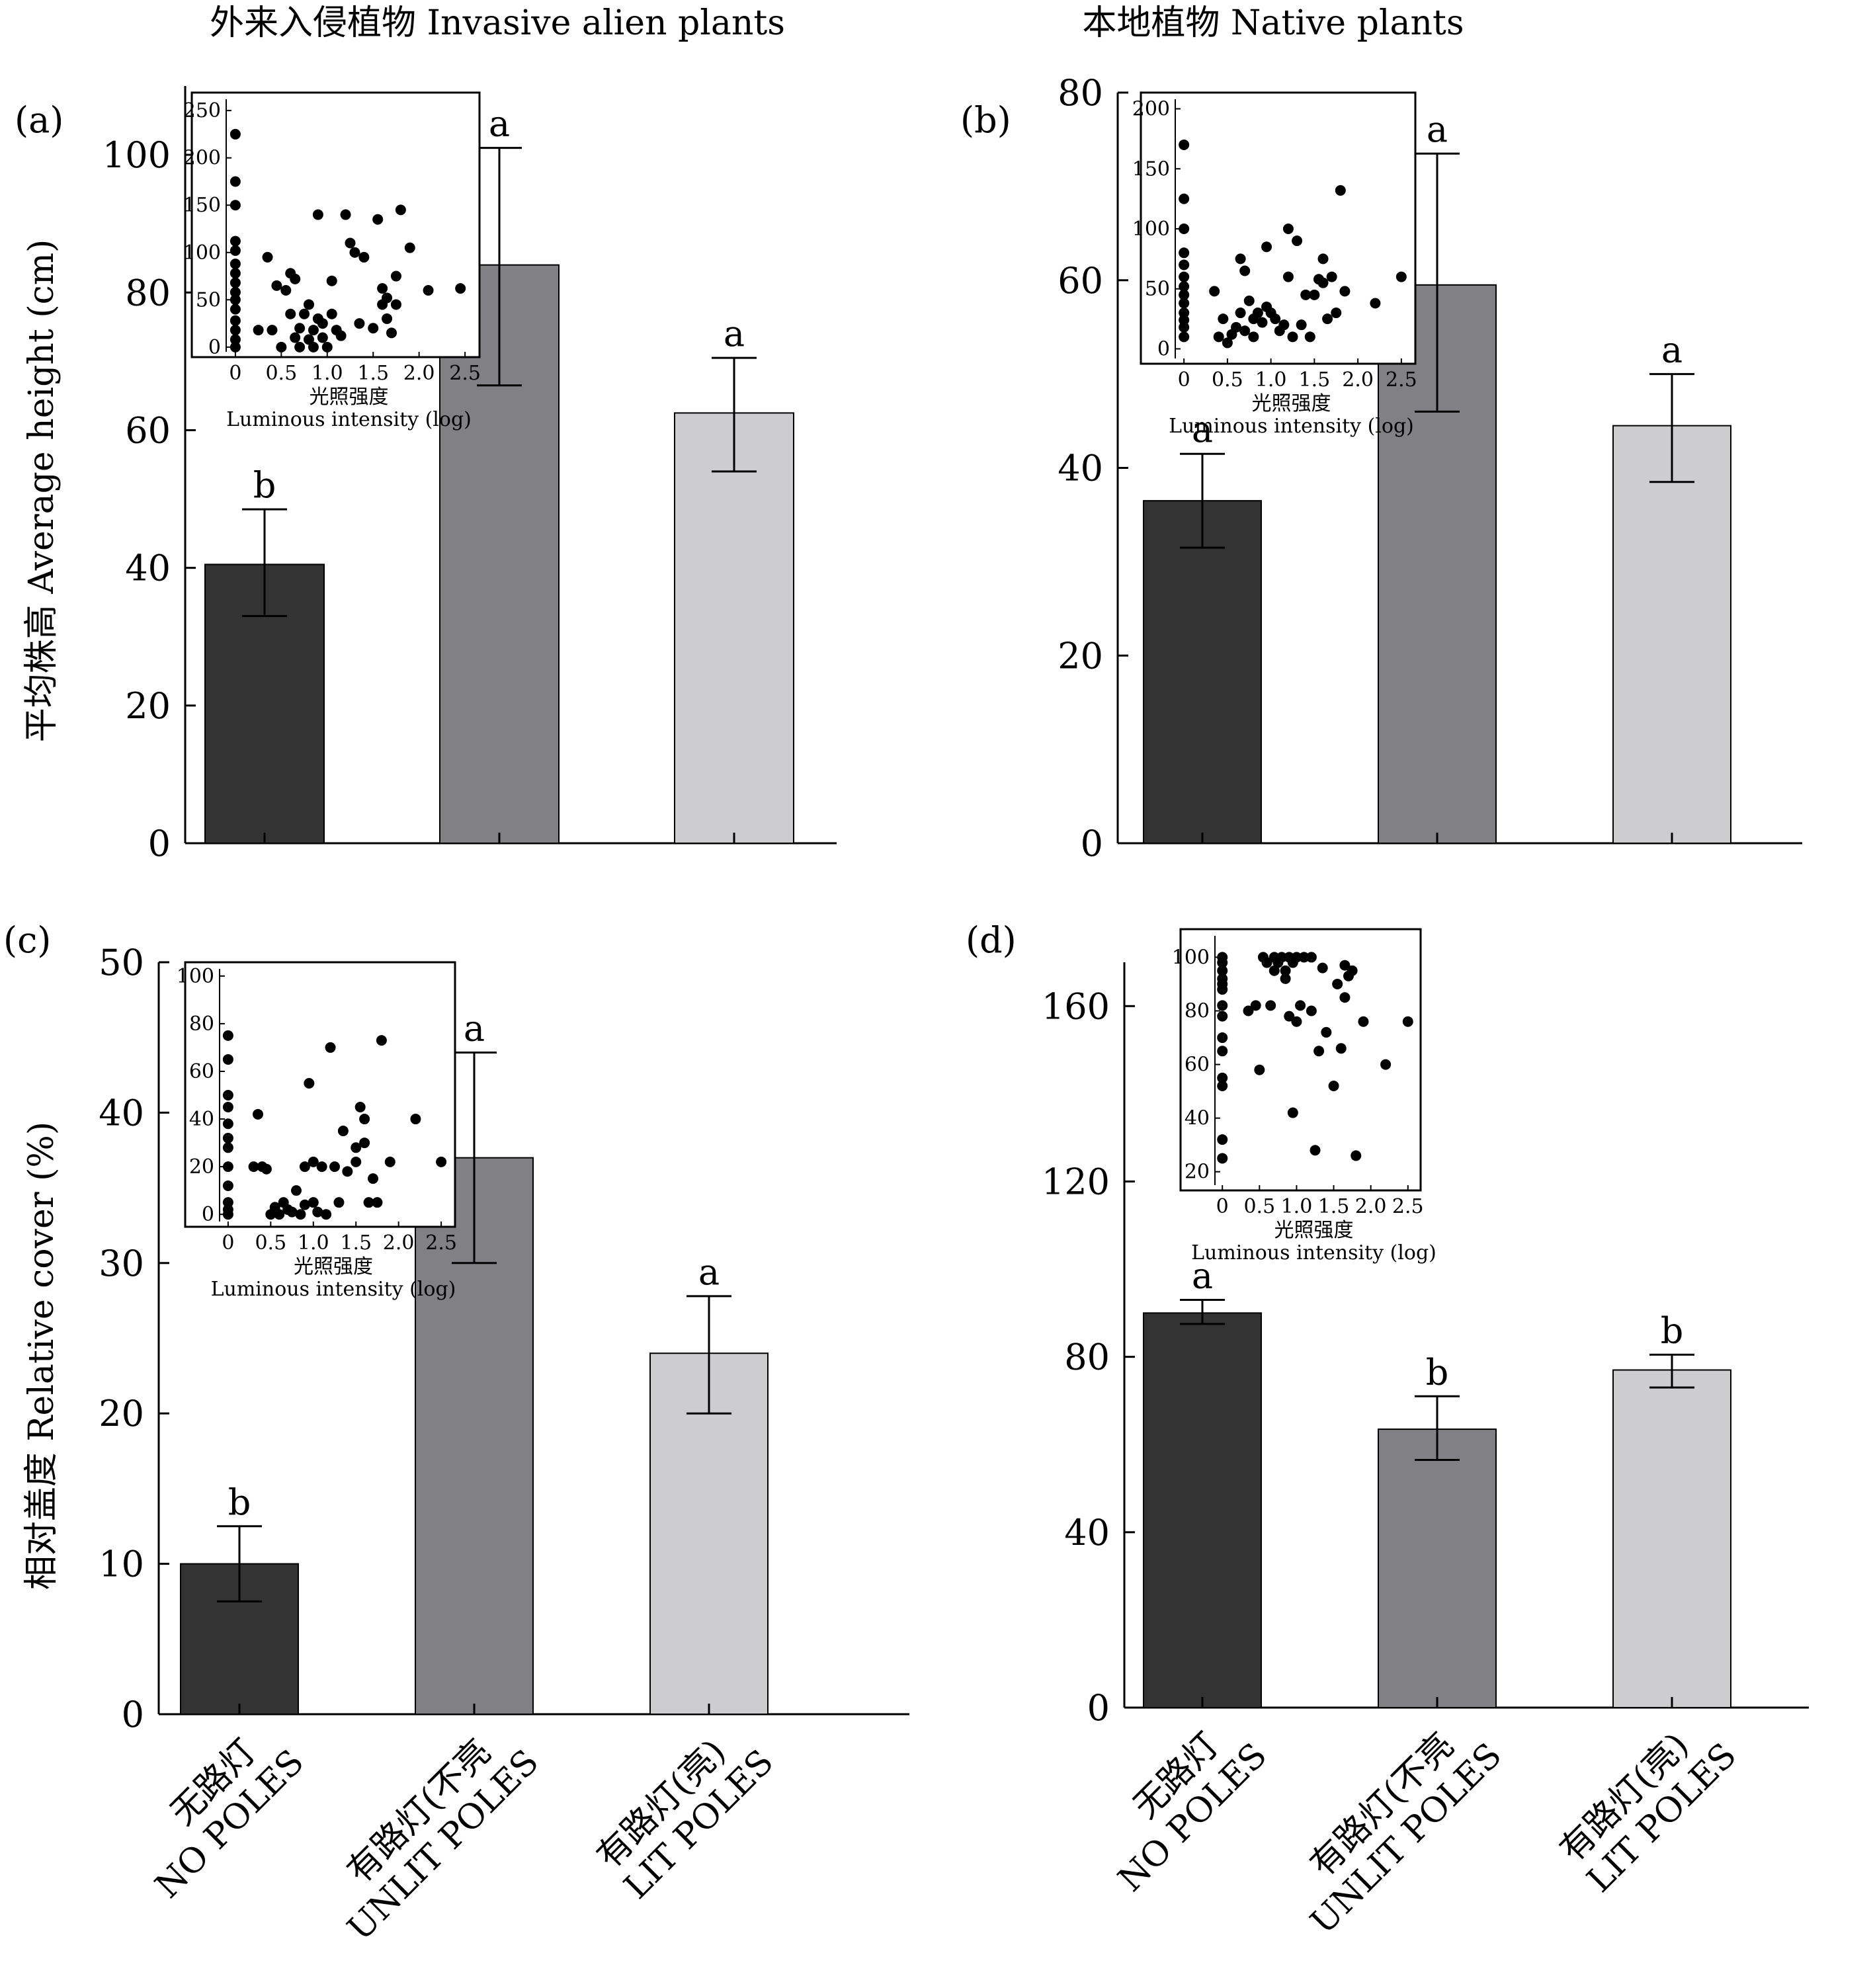 Image resolution: width=1873 pixels, height=1988 pixels. What do you see at coordinates (1197, 1172) in the screenshot?
I see `inset-y-tick-label: 20` at bounding box center [1197, 1172].